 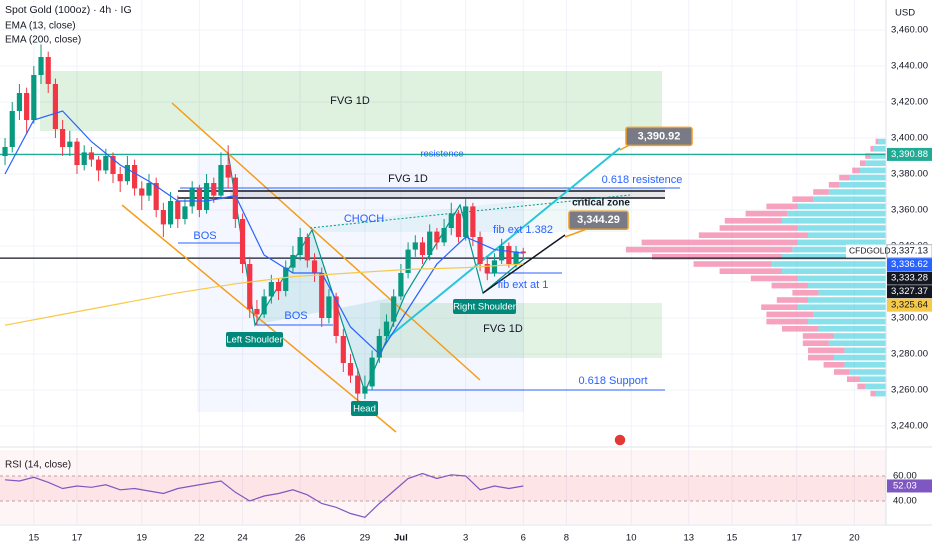 I want to click on y-tick-label: 3,240.00, so click(x=909, y=426).